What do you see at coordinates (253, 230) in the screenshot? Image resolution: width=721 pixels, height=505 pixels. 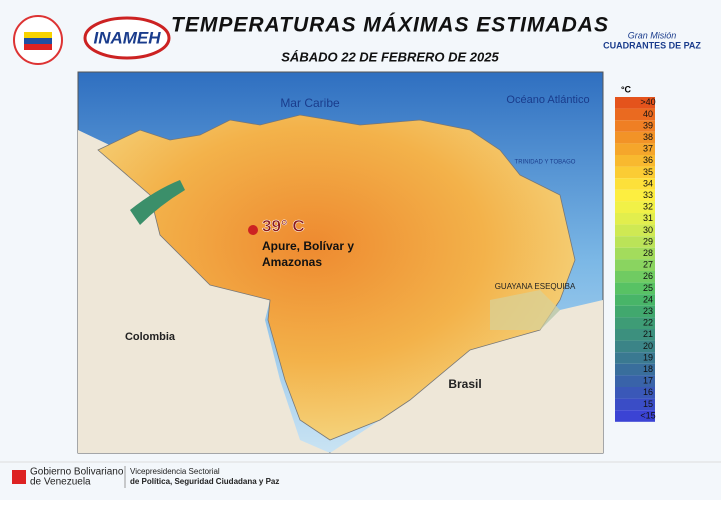 I see `thermometer-icon` at bounding box center [253, 230].